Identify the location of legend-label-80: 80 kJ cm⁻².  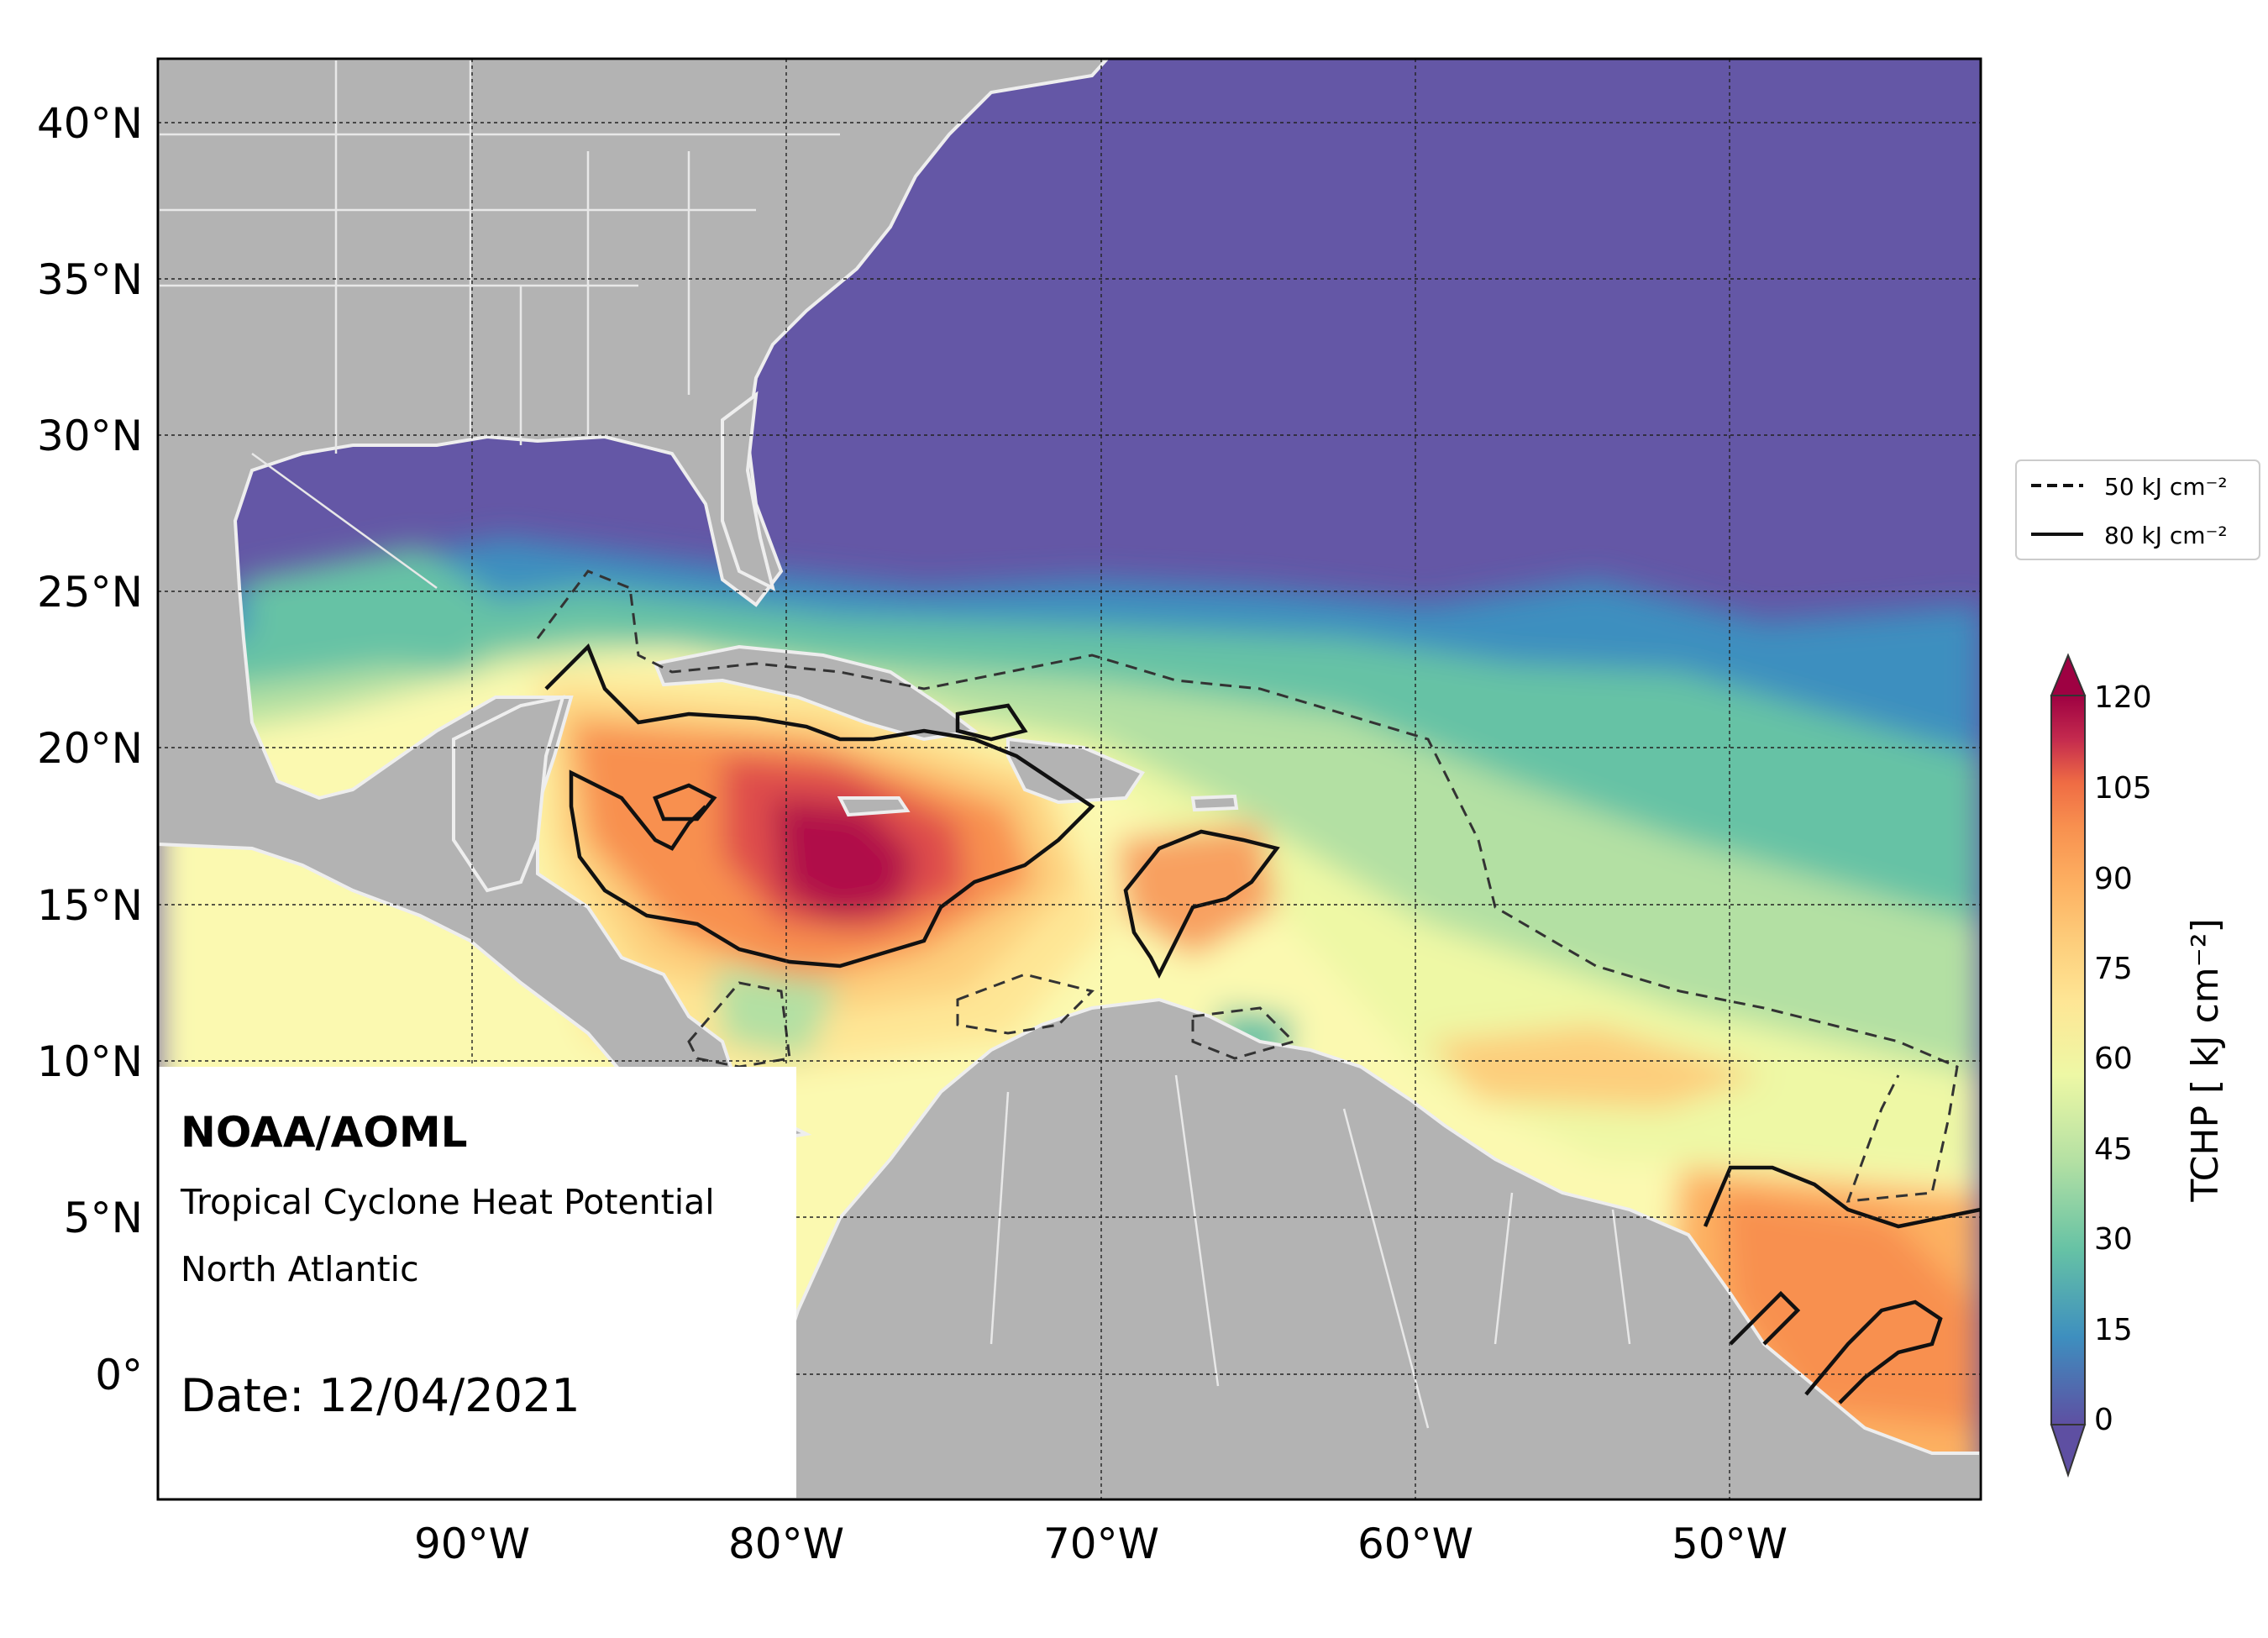
(2166, 535).